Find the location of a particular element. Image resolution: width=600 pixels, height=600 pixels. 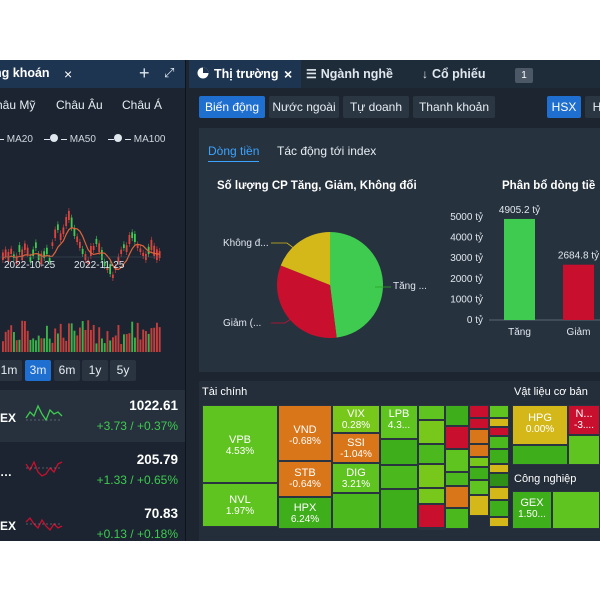

tab-index-impact: Tác động tới index is located at coordinates (327, 151).